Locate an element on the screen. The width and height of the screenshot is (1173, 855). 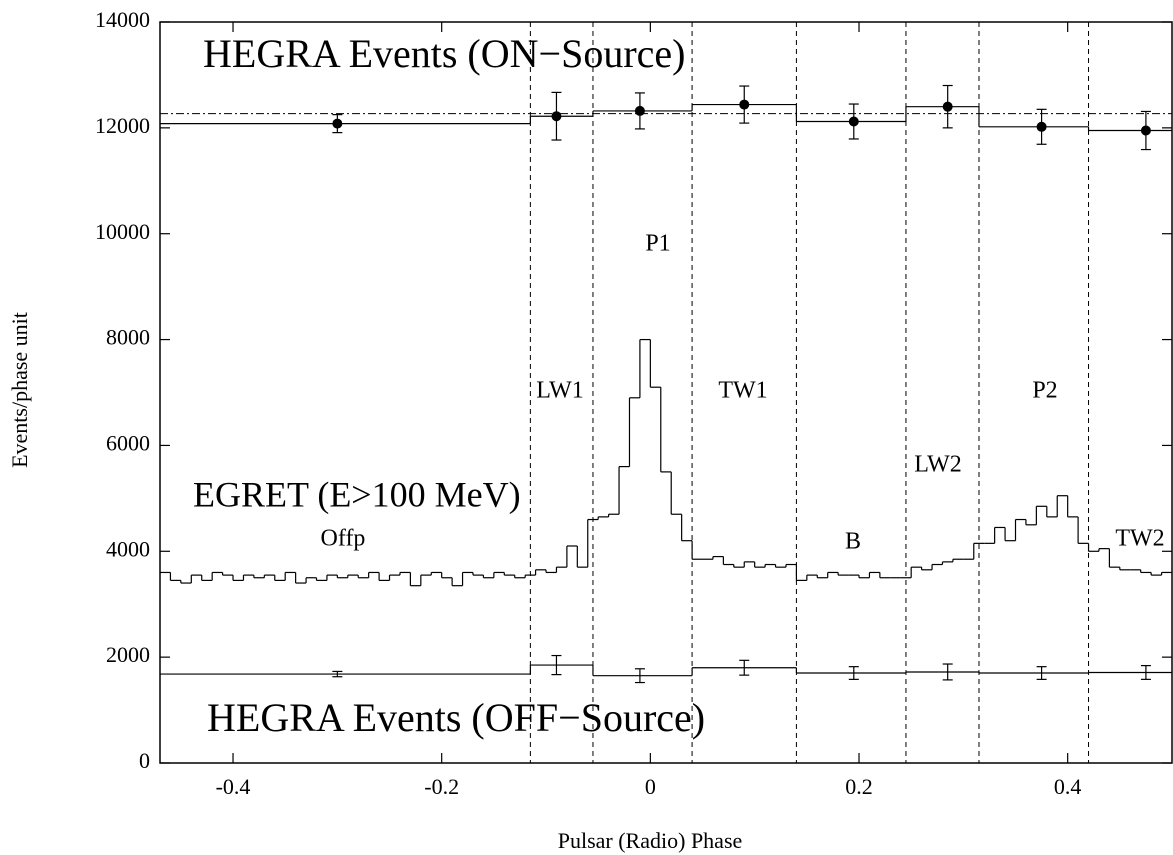
region-label: P1 is located at coordinates (657, 244).